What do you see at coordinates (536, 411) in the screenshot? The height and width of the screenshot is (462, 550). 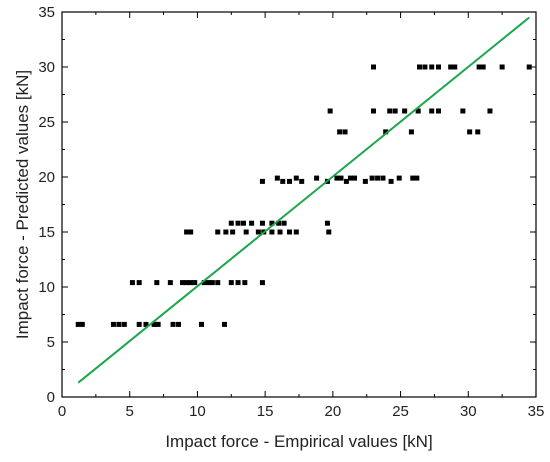 I see `x-tick-label: 35` at bounding box center [536, 411].